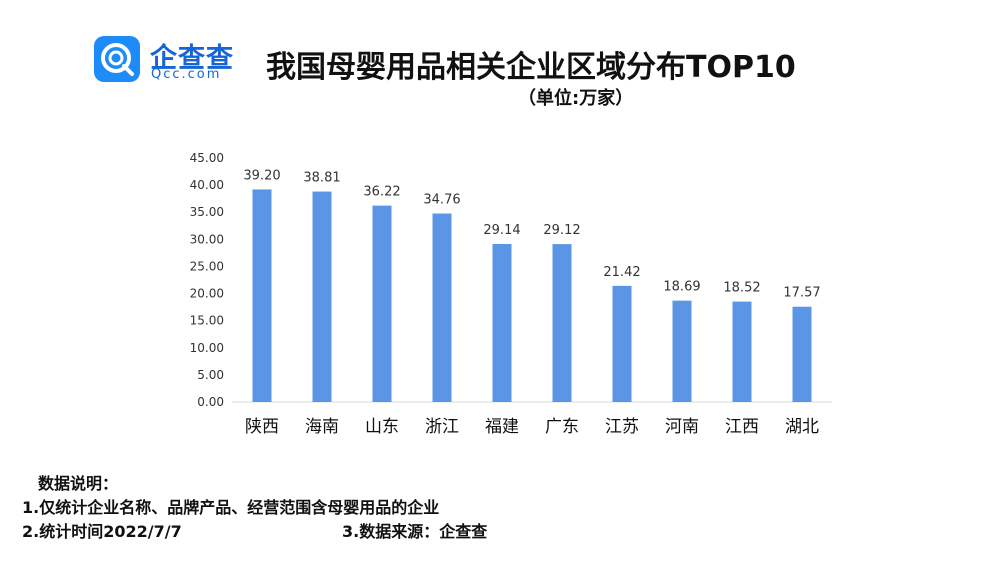  What do you see at coordinates (207, 185) in the screenshot?
I see `y-tick-label: 40.00` at bounding box center [207, 185].